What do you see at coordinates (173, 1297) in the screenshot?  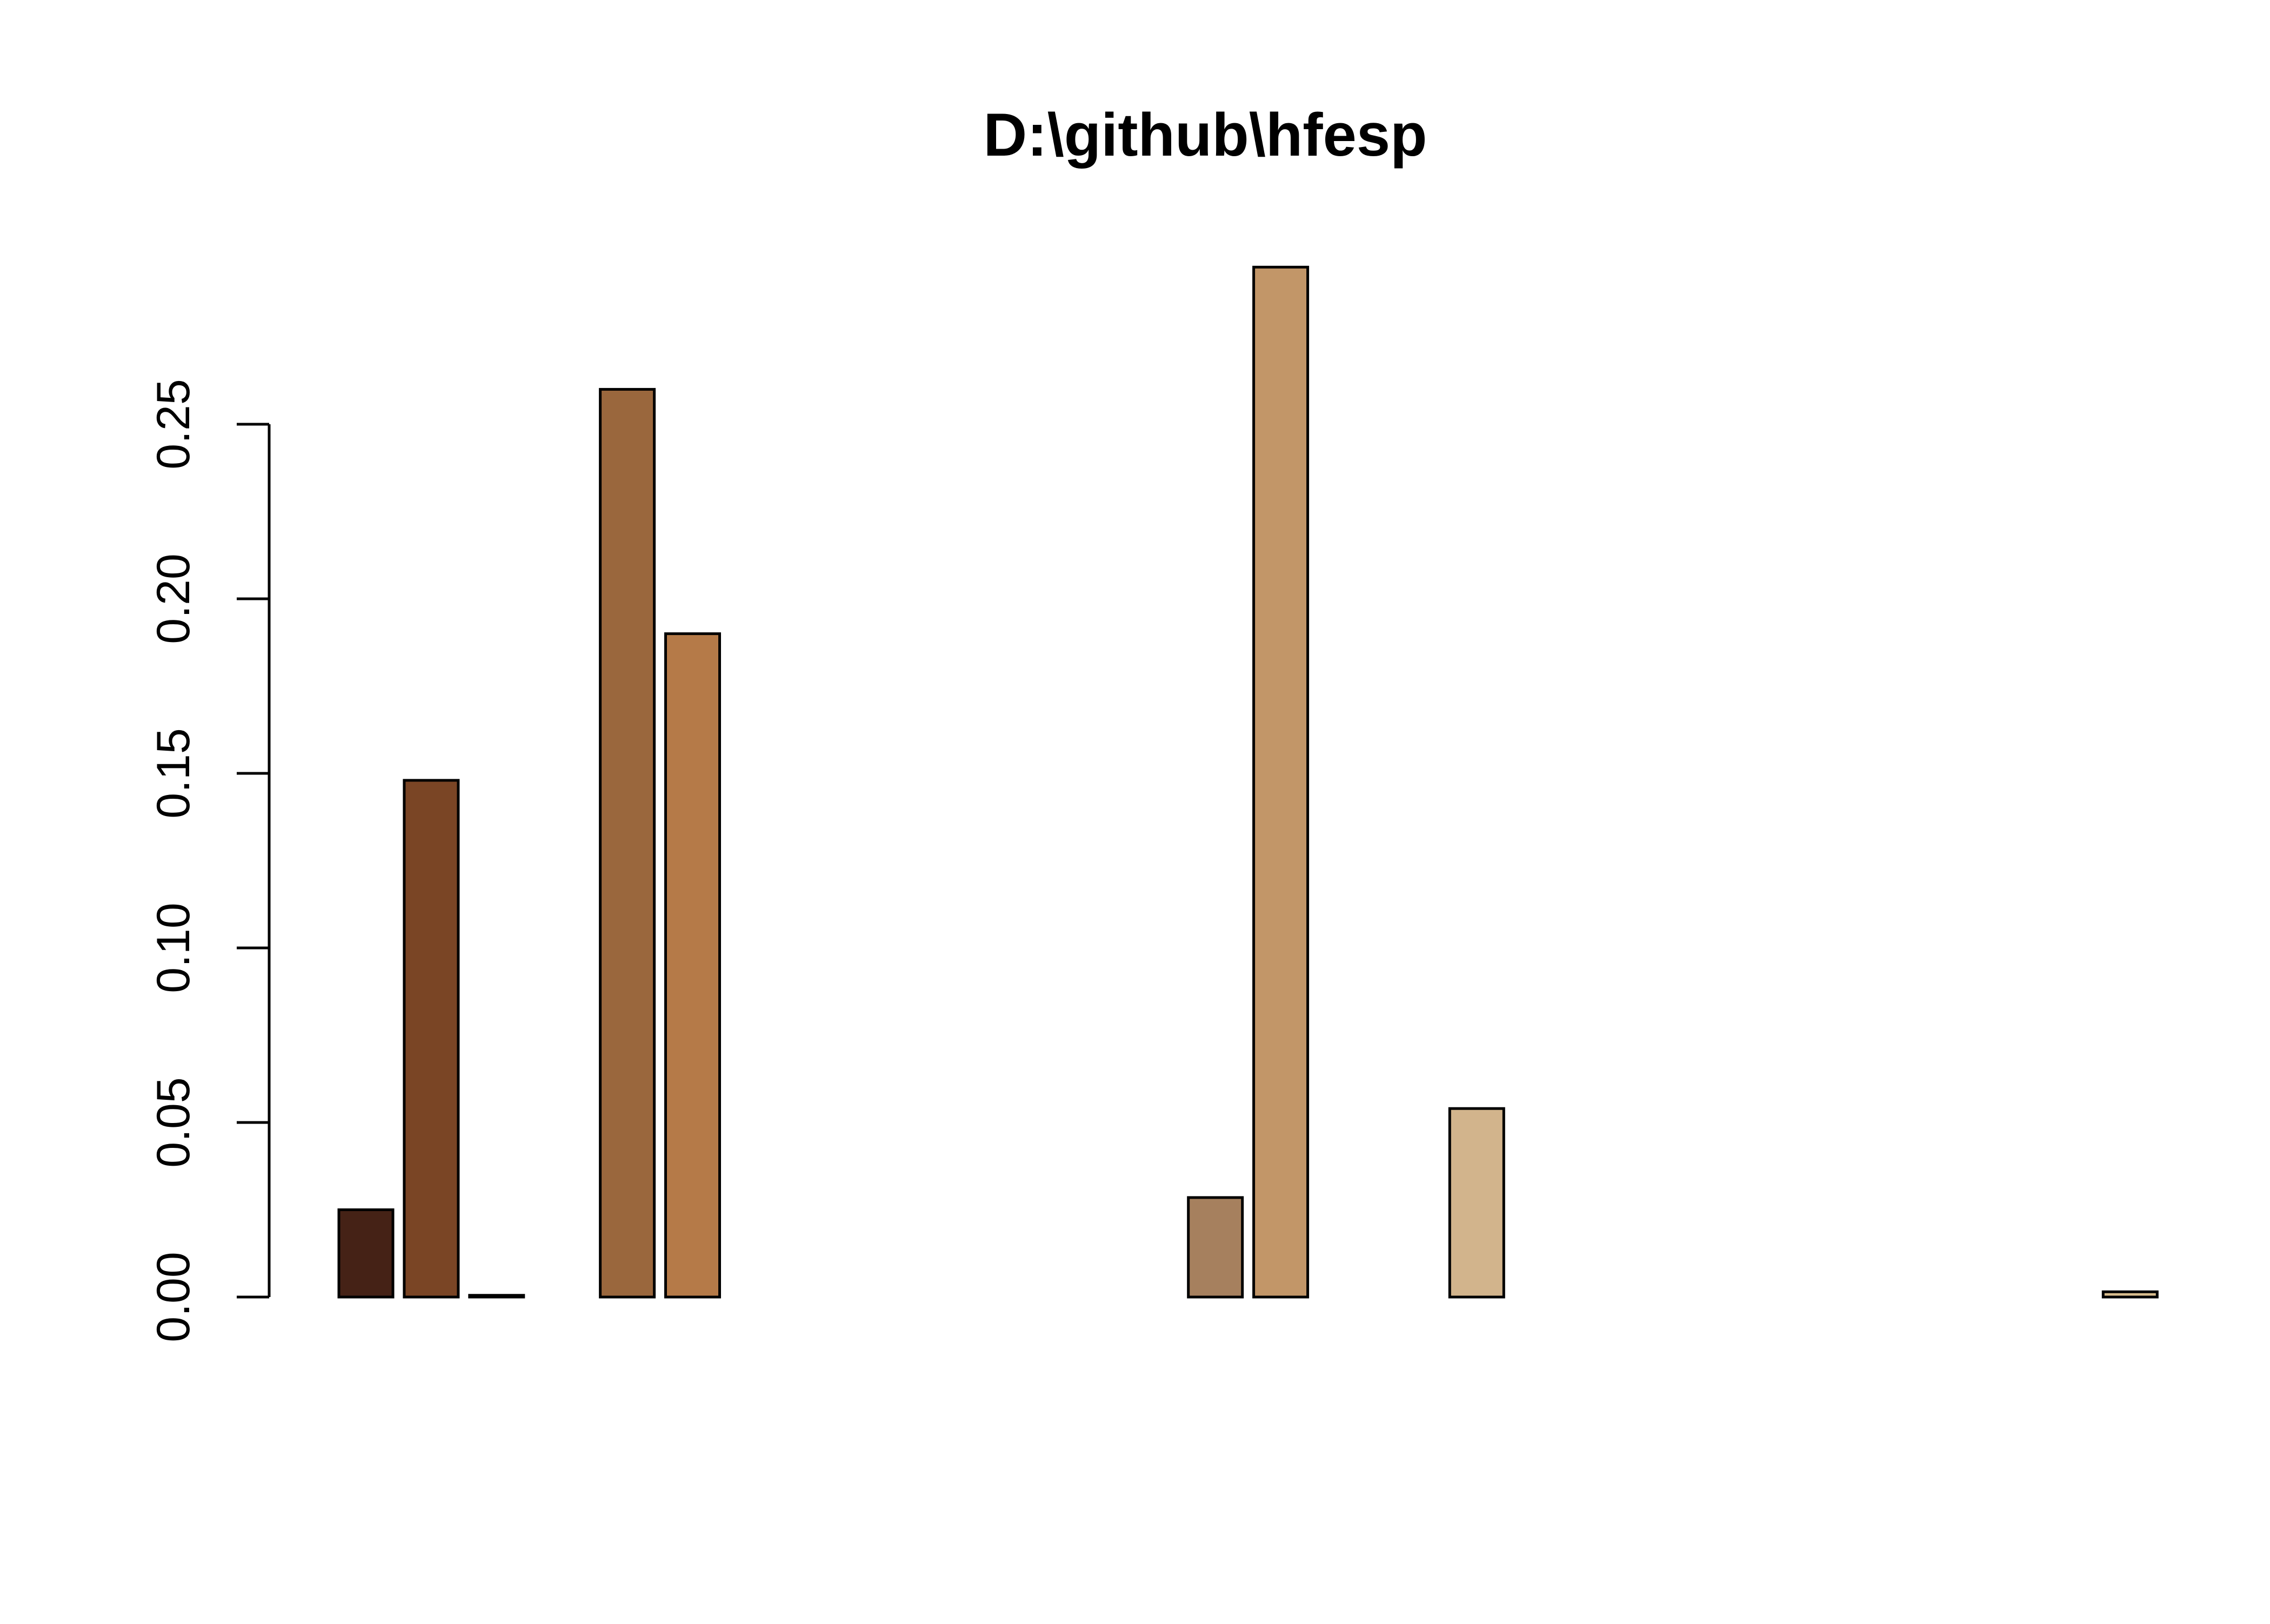 I see `y-tick-label: 0.00` at bounding box center [173, 1297].